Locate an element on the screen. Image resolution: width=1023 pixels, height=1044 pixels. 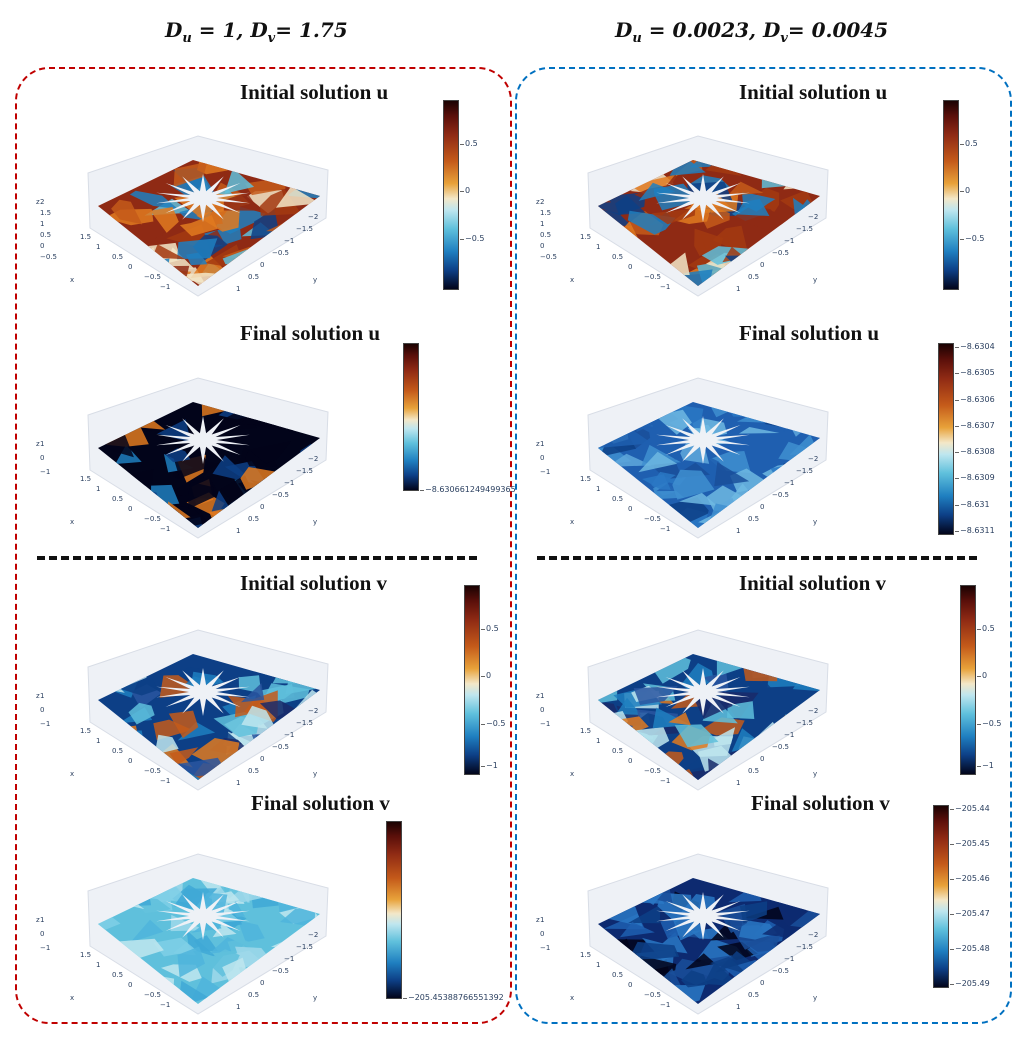
z-tick-label: 0.5 is located at coordinates (546, 235).